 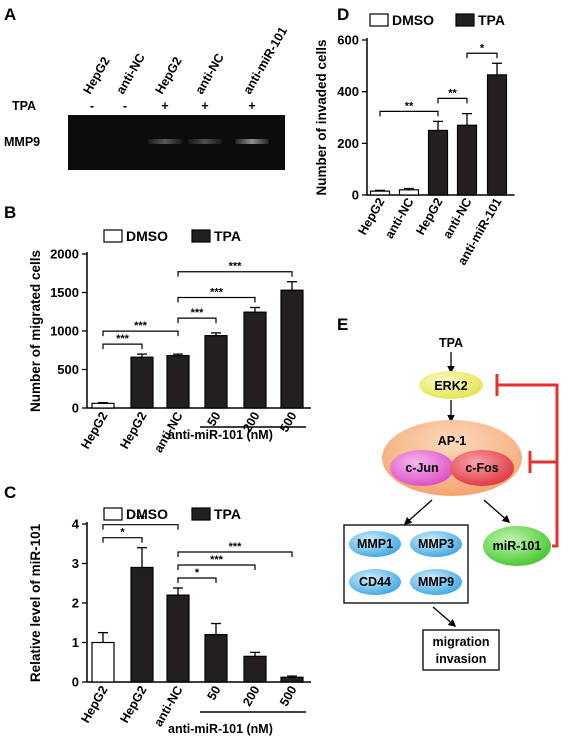 I want to click on category-label-d-2: anti-NC, so click(x=399, y=218).